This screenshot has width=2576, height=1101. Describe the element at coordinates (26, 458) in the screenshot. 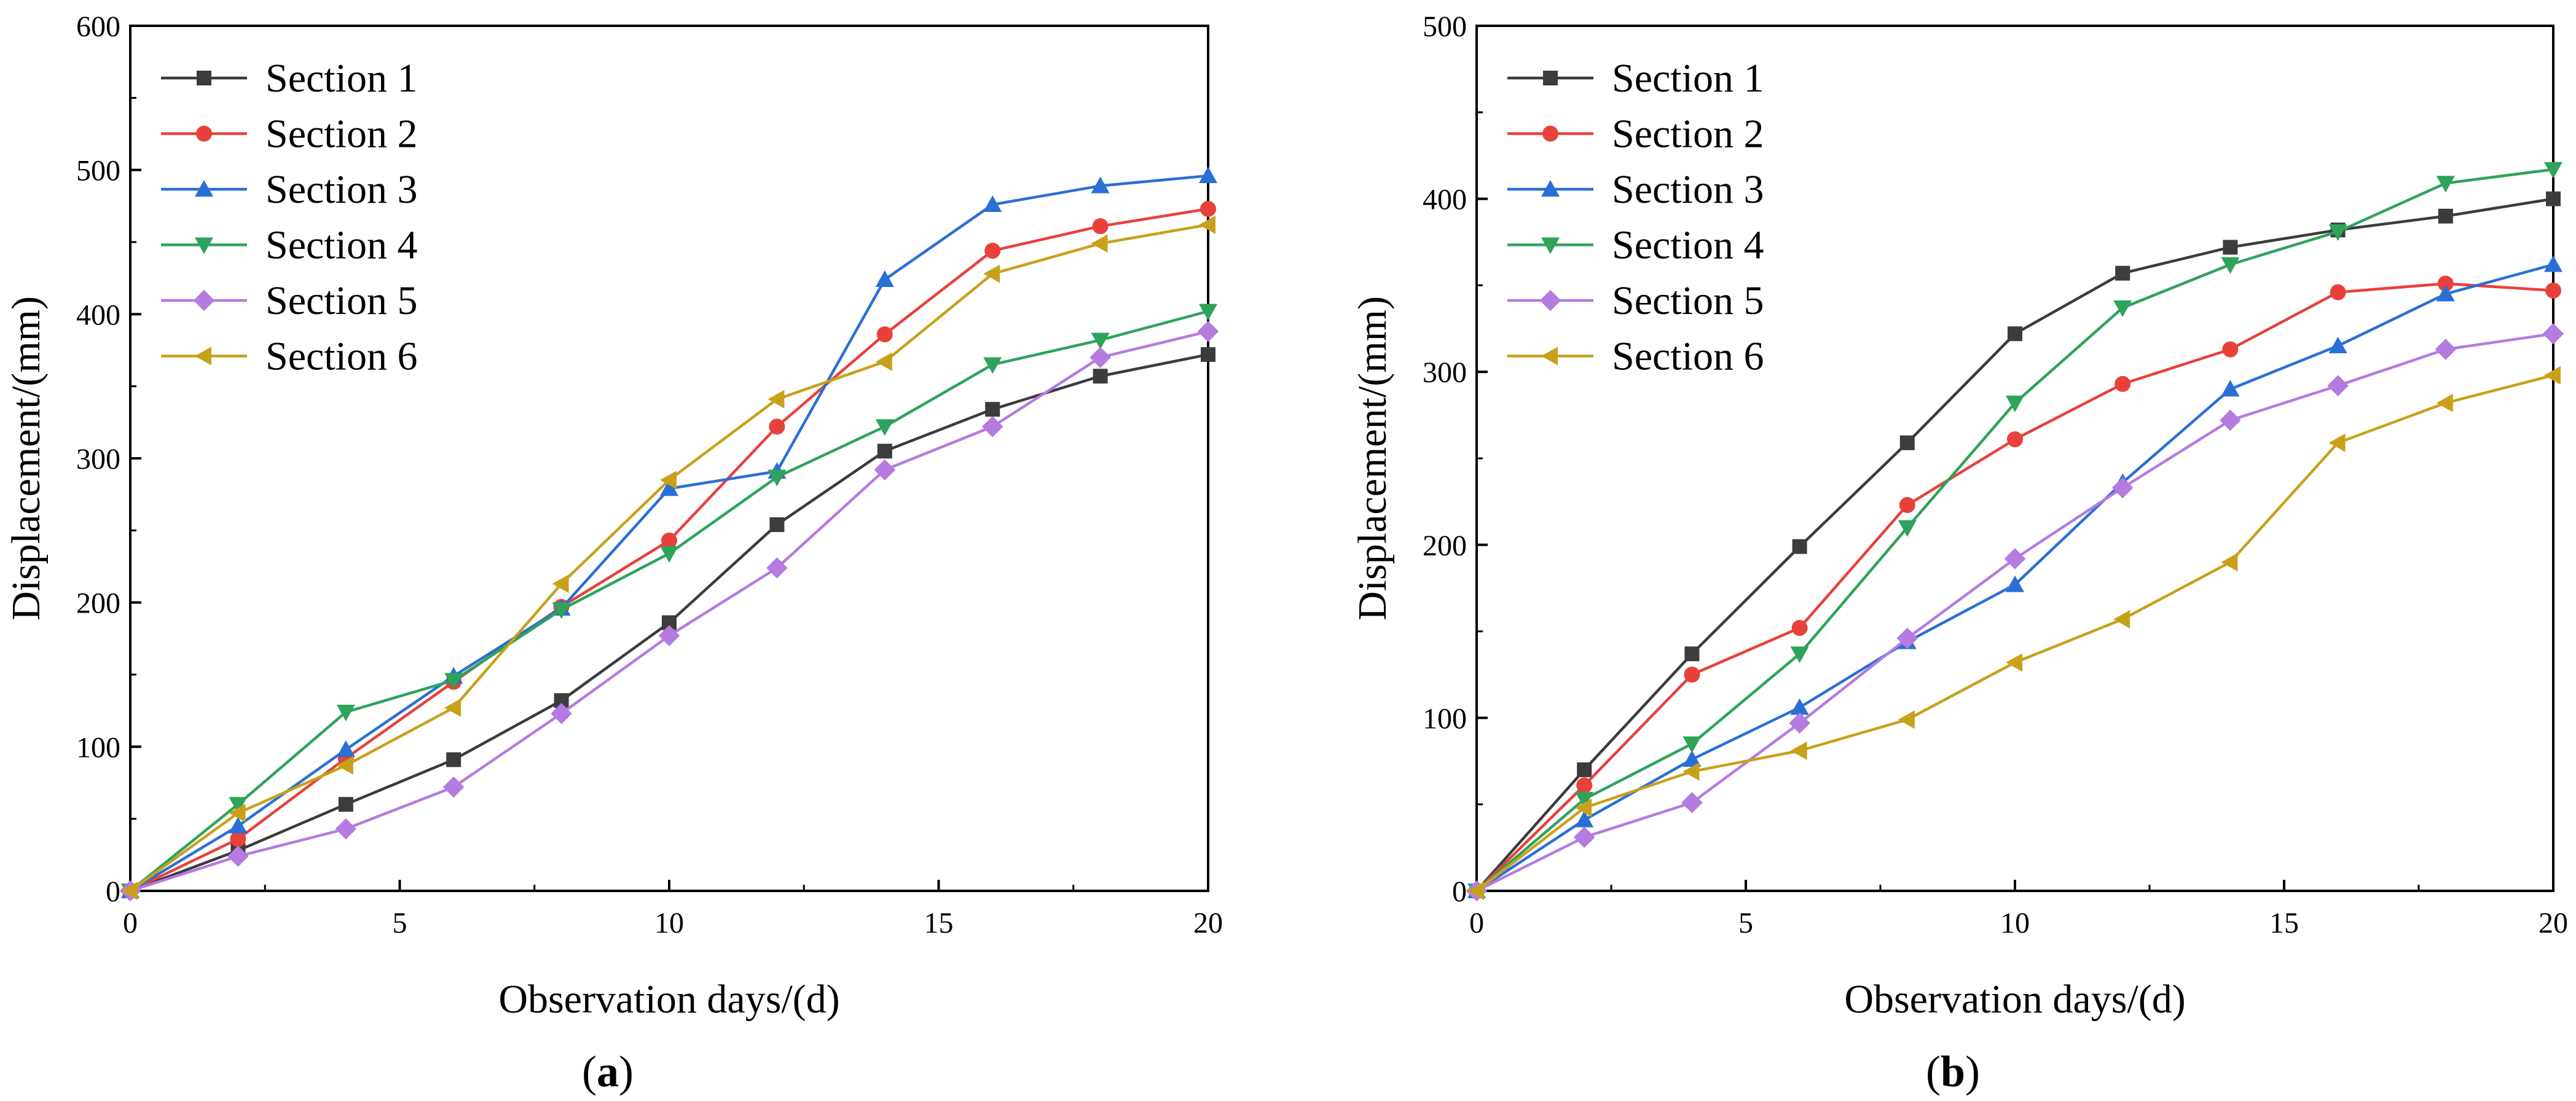

I see `panel-a-y-axis-title: Displacement/(mm)` at that location.